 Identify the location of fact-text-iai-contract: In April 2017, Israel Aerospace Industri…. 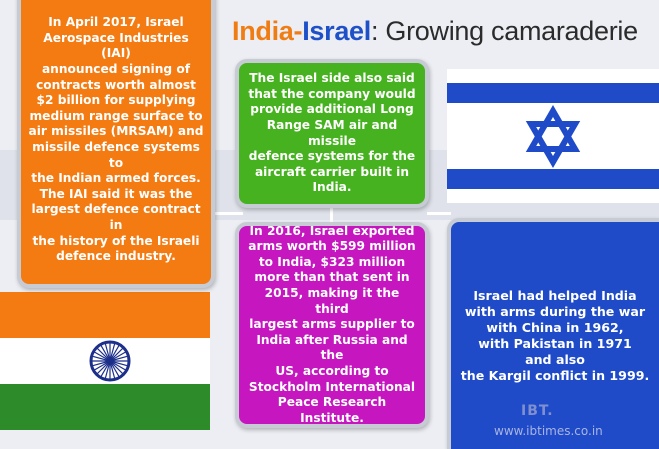
(116, 139).